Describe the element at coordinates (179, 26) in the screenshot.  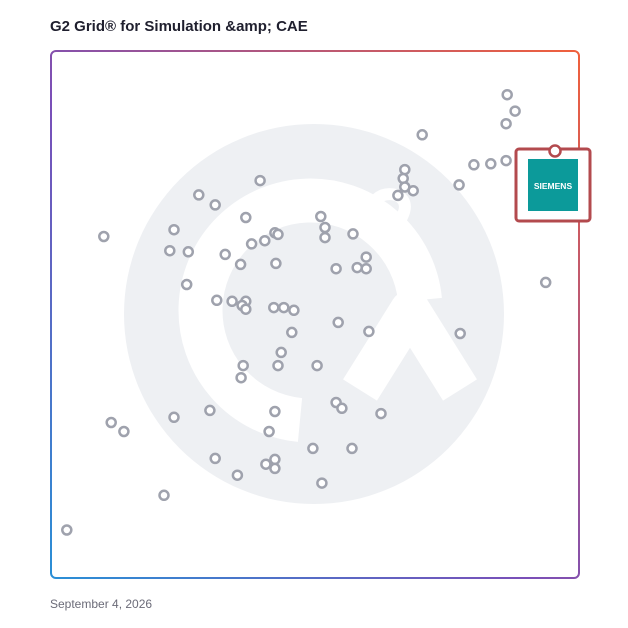
I see `page-title: G2 Grid® for Simulation &amp; CAE` at that location.